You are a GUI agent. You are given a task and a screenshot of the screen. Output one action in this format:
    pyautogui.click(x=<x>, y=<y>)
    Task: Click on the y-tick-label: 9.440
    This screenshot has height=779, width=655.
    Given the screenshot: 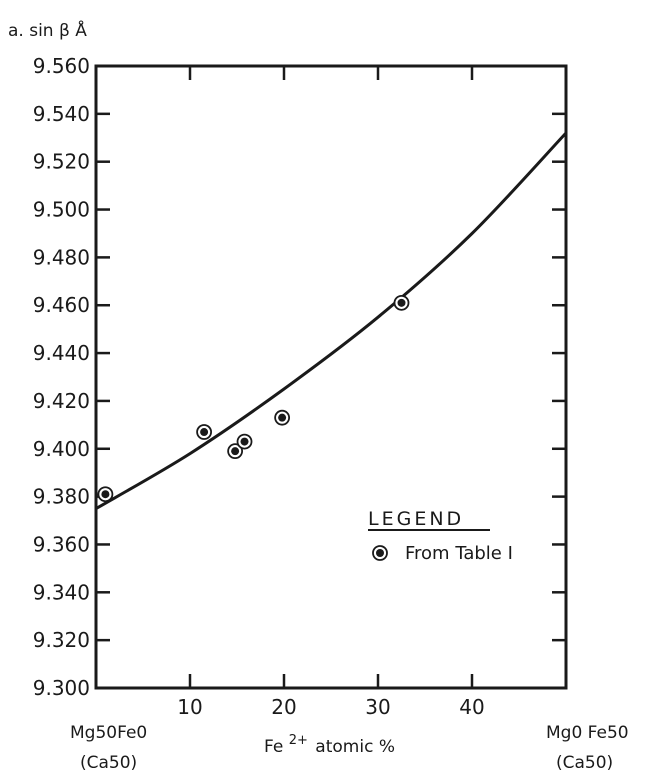 What is the action you would take?
    pyautogui.click(x=61, y=353)
    